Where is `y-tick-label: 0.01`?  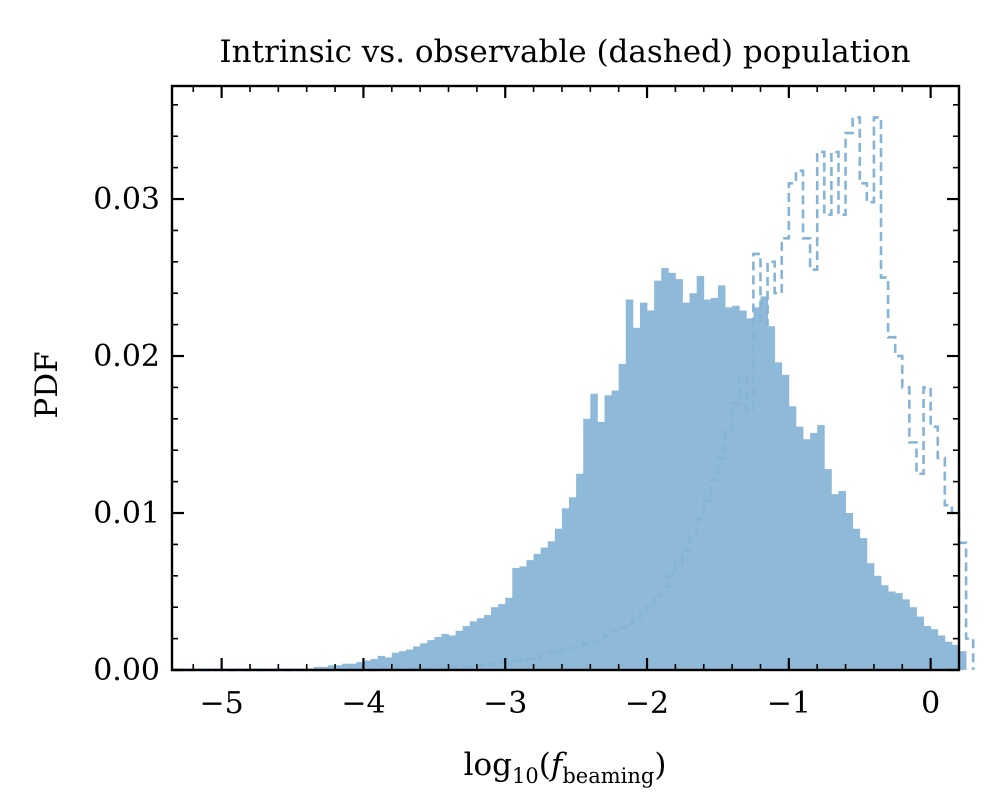
y-tick-label: 0.01 is located at coordinates (126, 513).